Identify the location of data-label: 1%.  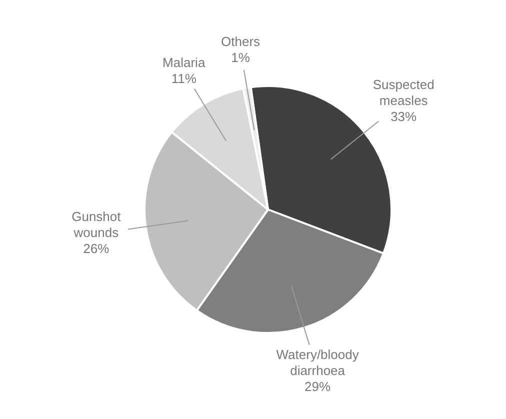
(240, 57).